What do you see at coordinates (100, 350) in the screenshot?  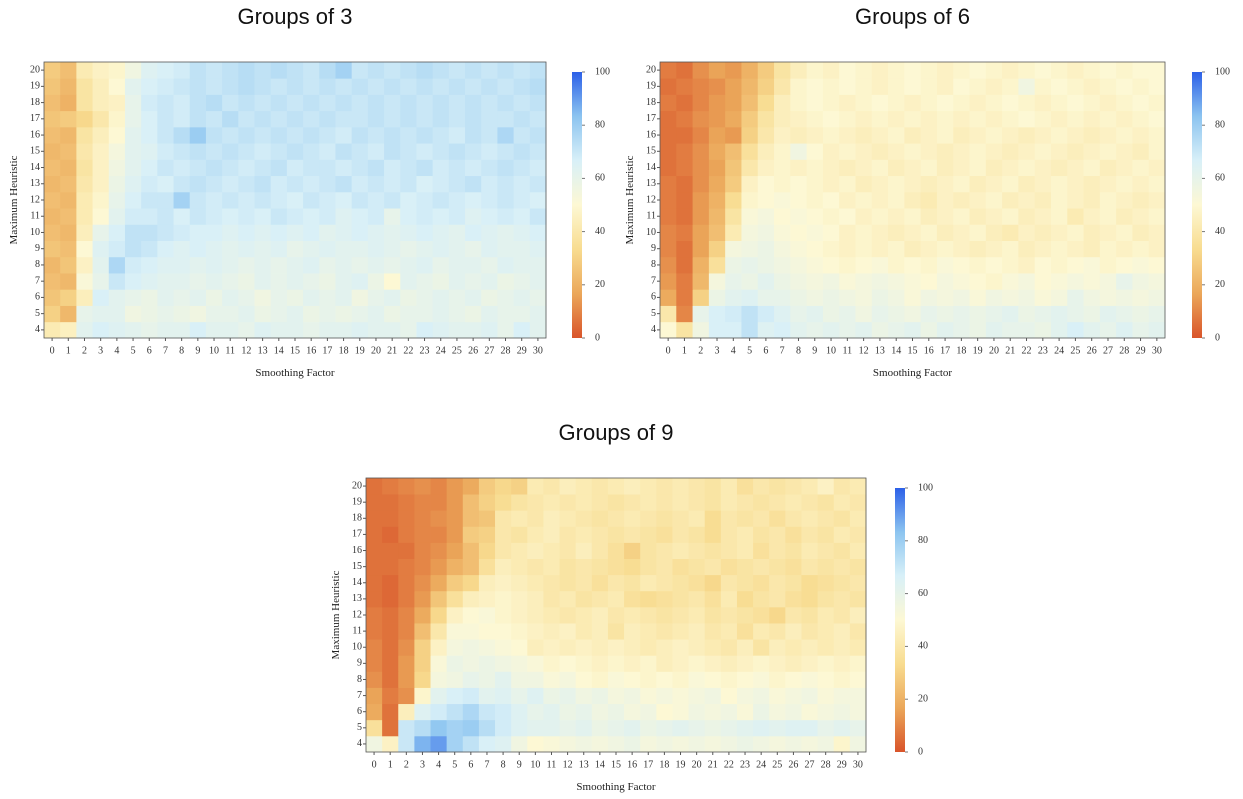 I see `x-tick-label: 3` at bounding box center [100, 350].